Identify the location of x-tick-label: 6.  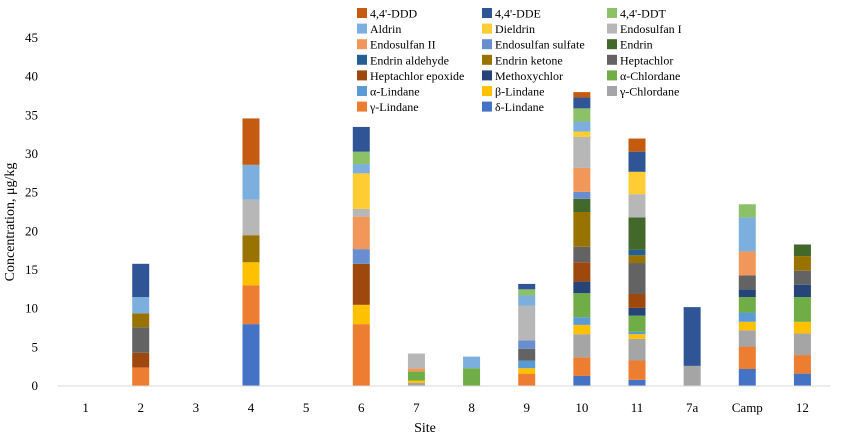
(361, 407).